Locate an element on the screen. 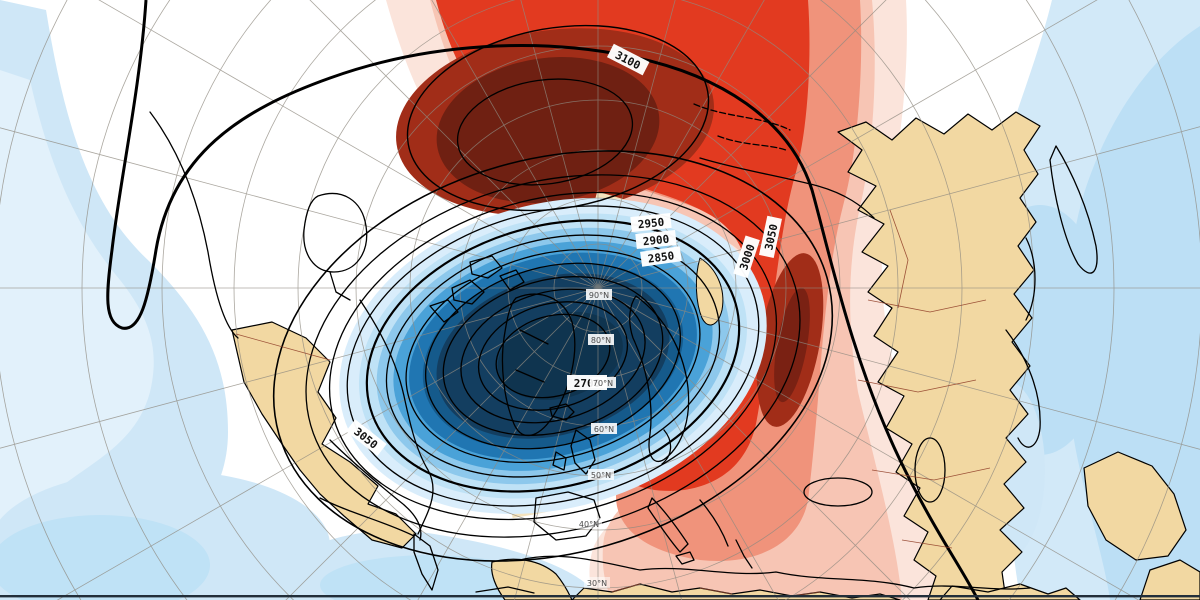 The height and width of the screenshot is (600, 1200). florida-coastline is located at coordinates (426, 562).